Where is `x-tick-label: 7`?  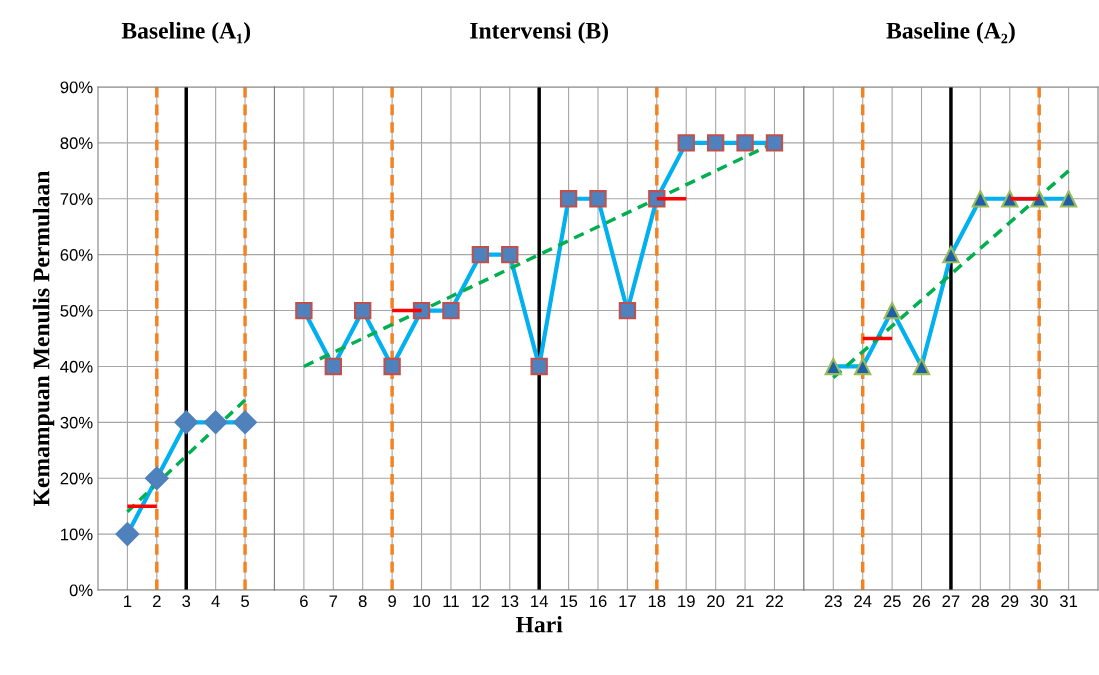 x-tick-label: 7 is located at coordinates (333, 601).